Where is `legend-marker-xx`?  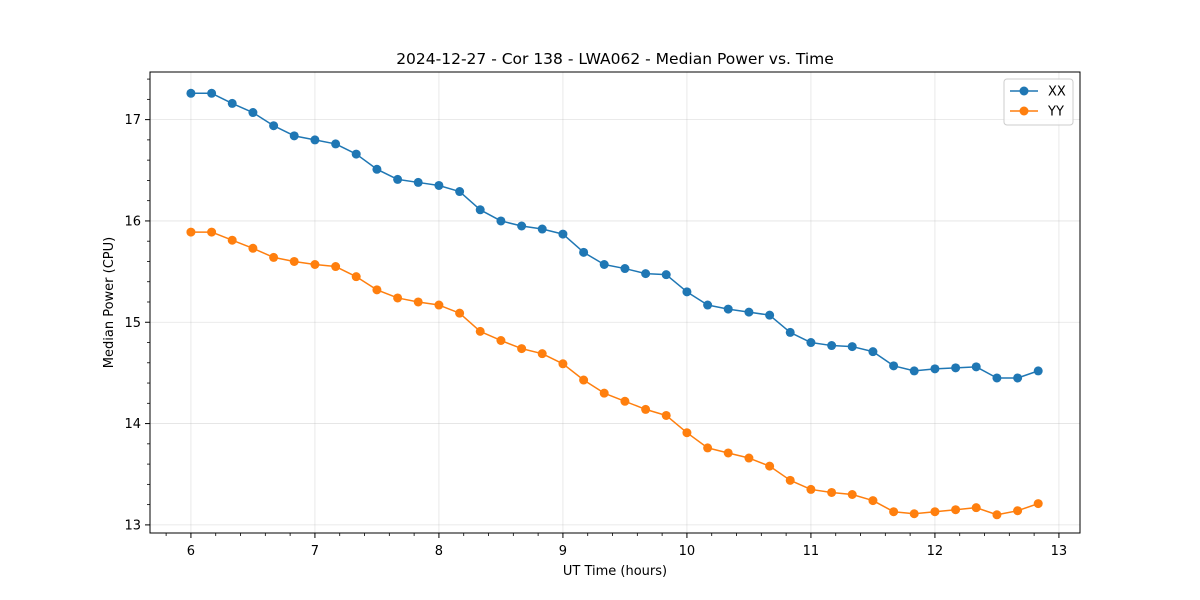 legend-marker-xx is located at coordinates (1024, 91).